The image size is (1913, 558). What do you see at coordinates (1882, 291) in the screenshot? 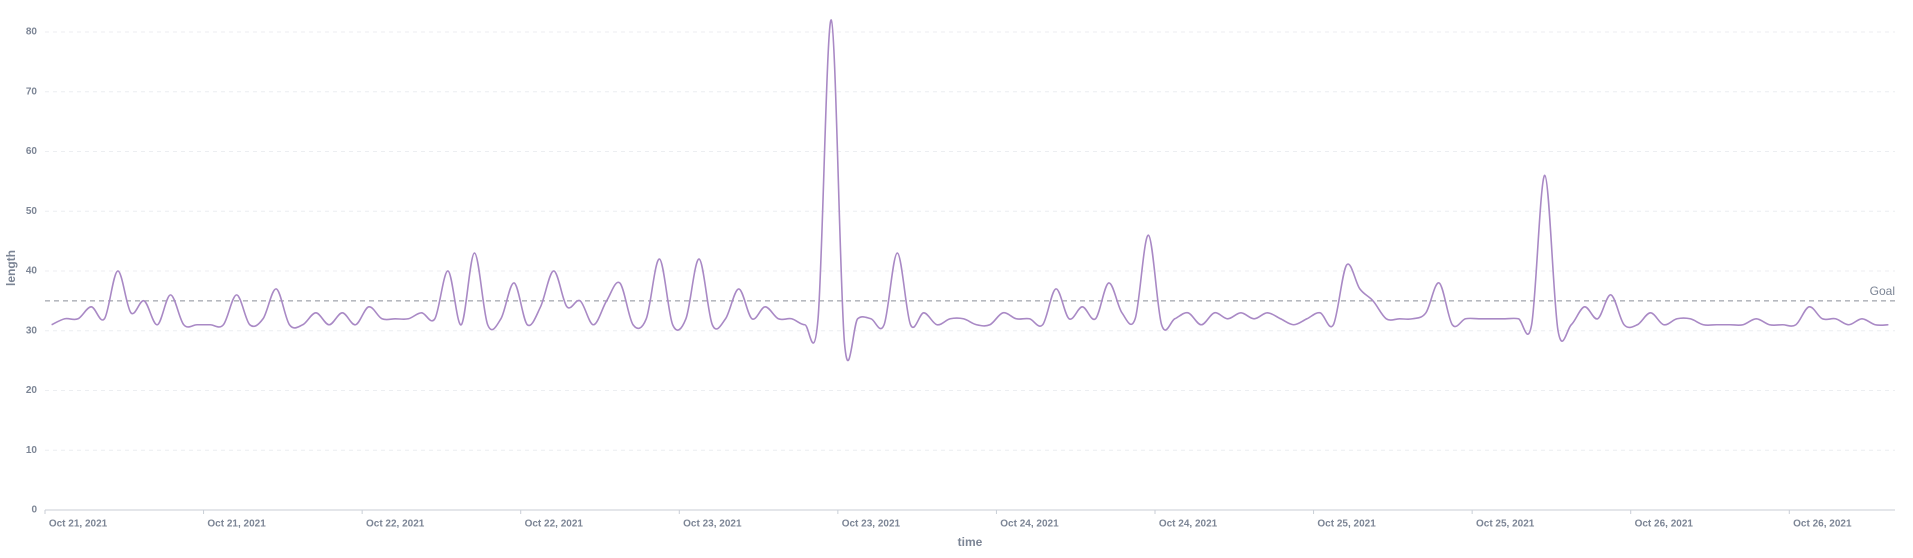
I see `goal-label: Goal` at bounding box center [1882, 291].